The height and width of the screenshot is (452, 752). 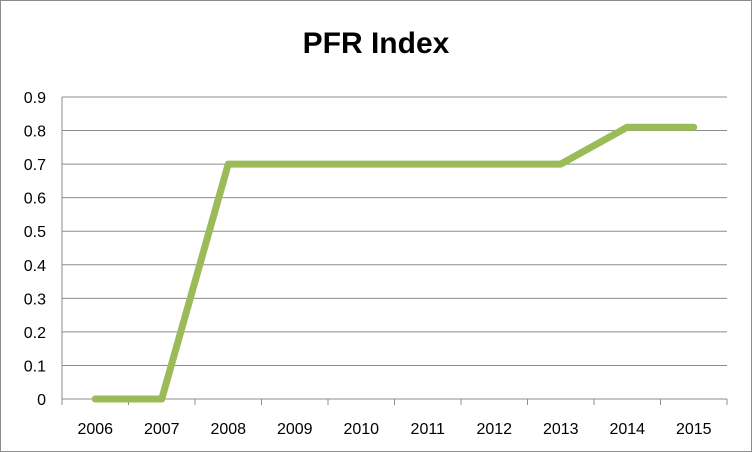 I want to click on x-tick-label: 2015, so click(x=694, y=429).